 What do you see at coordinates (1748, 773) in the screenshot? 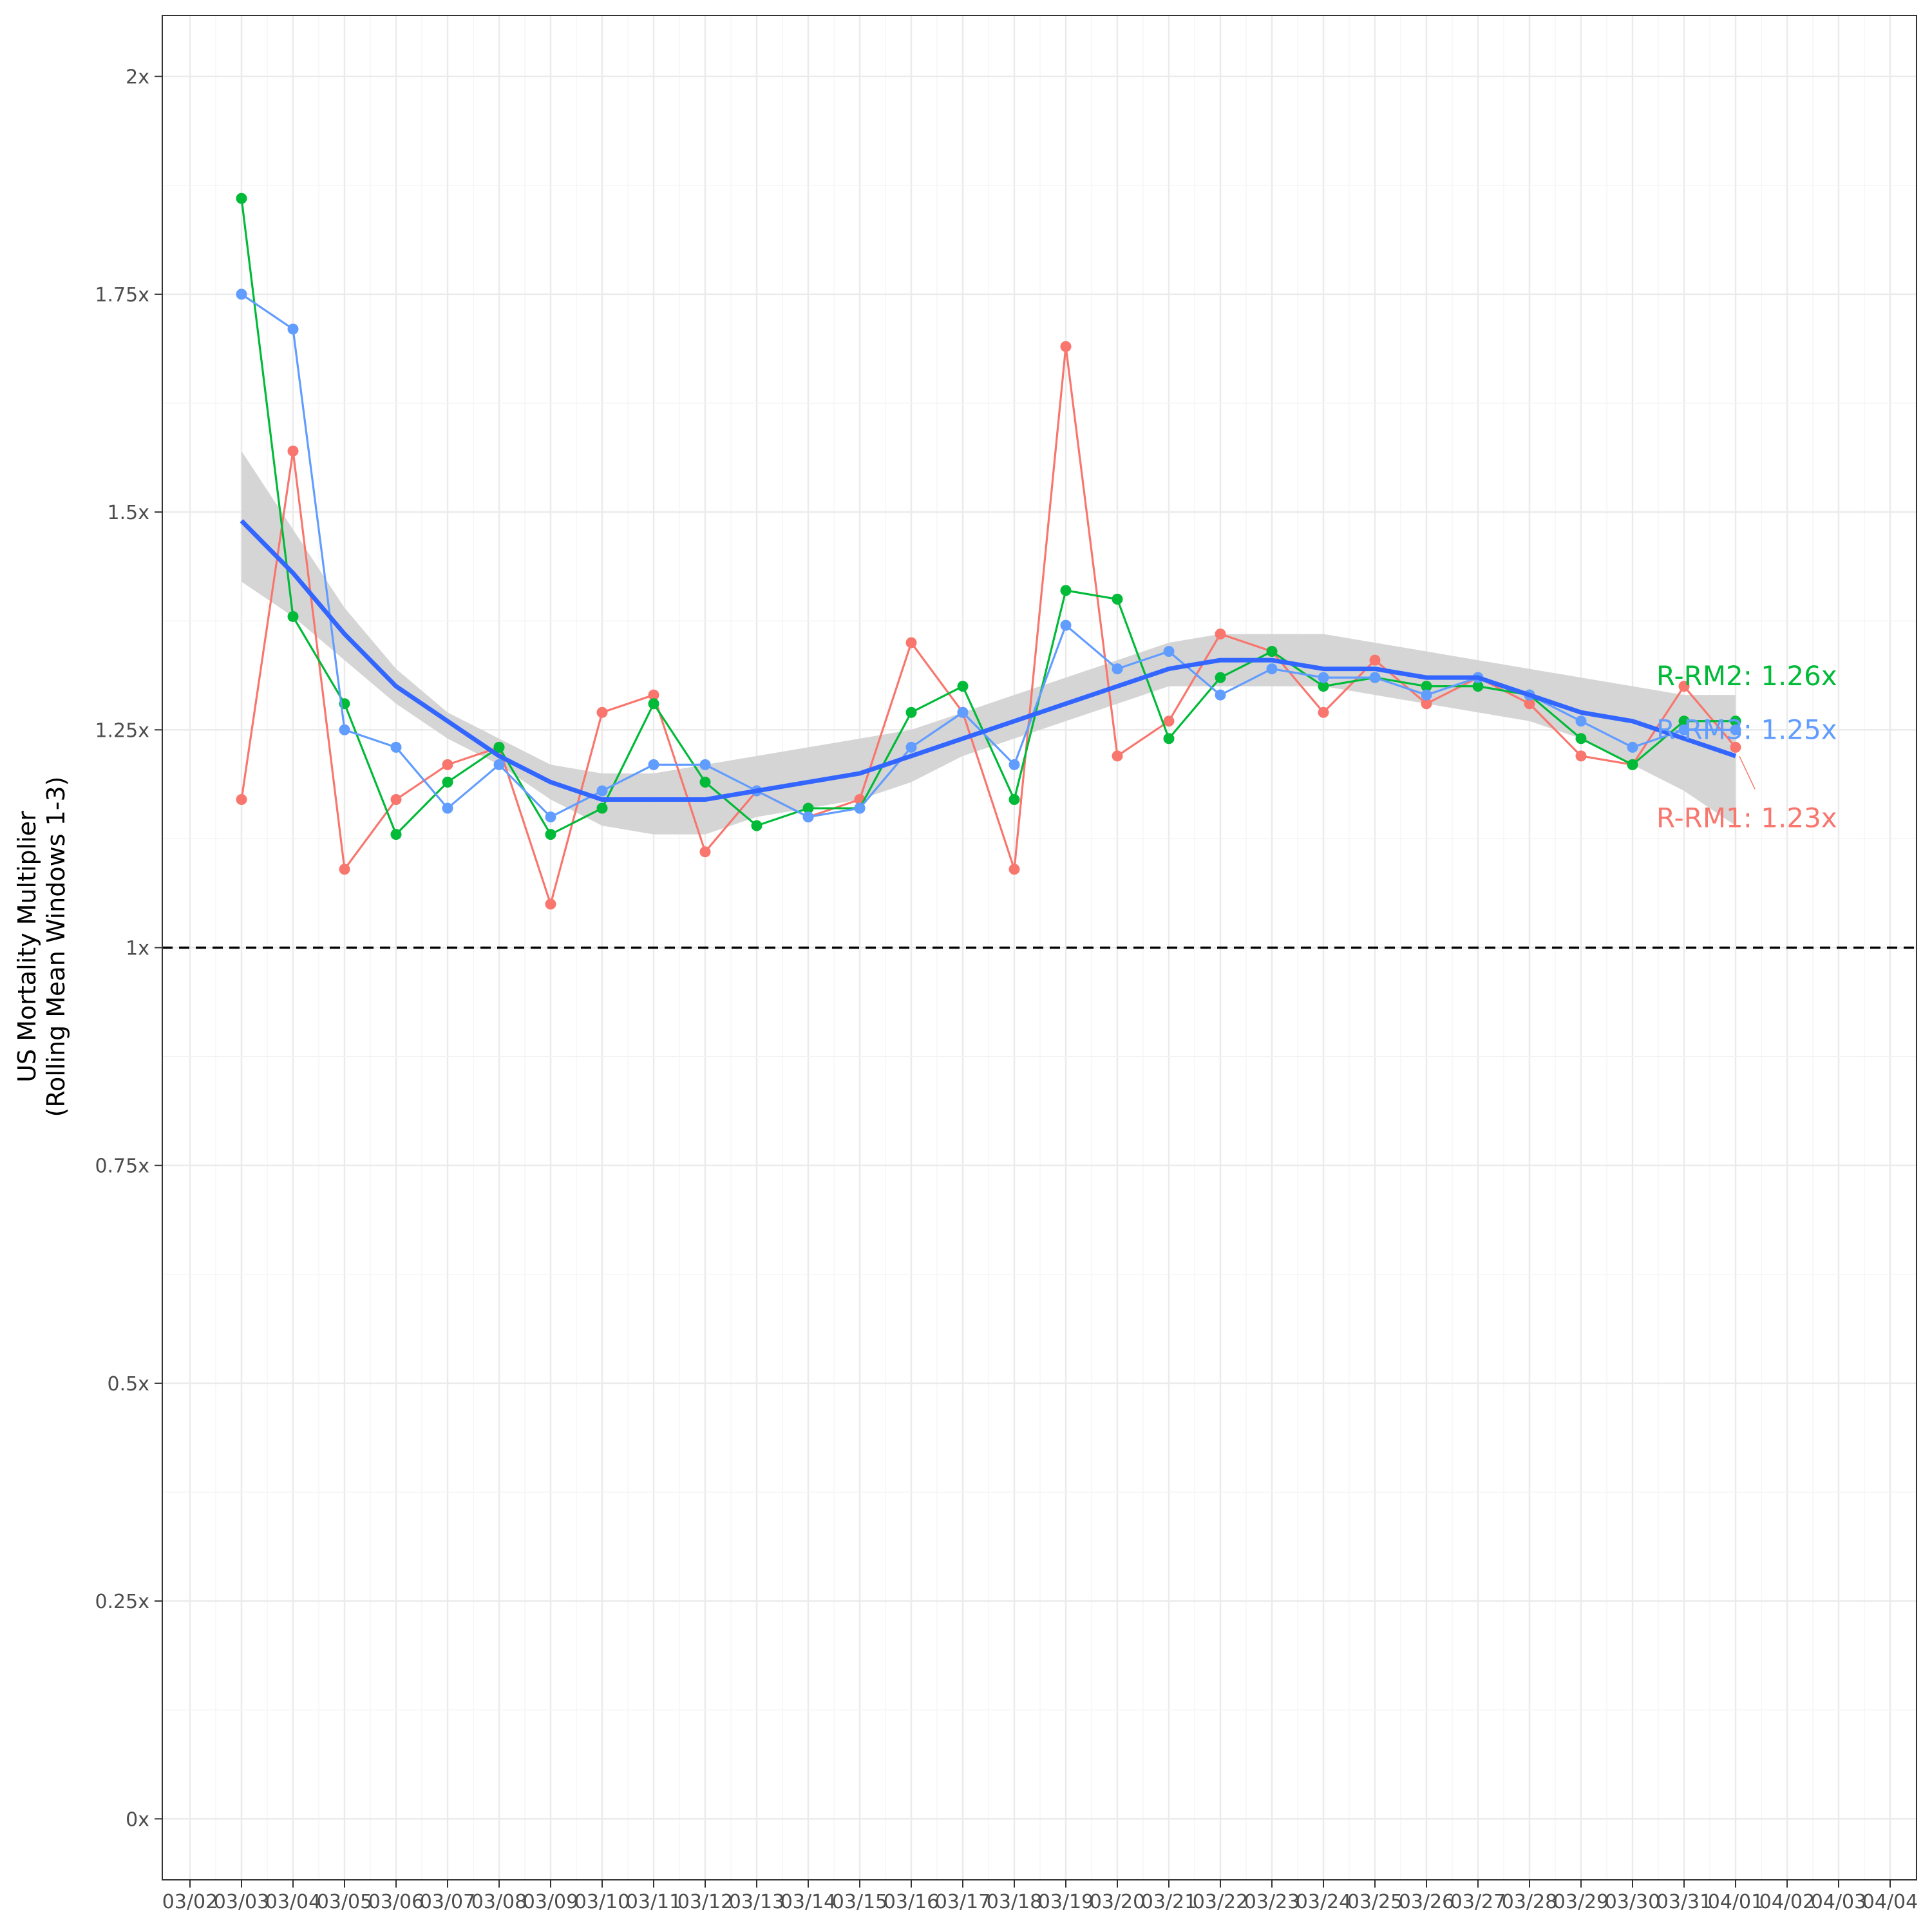
I see `end-label-leader` at bounding box center [1748, 773].